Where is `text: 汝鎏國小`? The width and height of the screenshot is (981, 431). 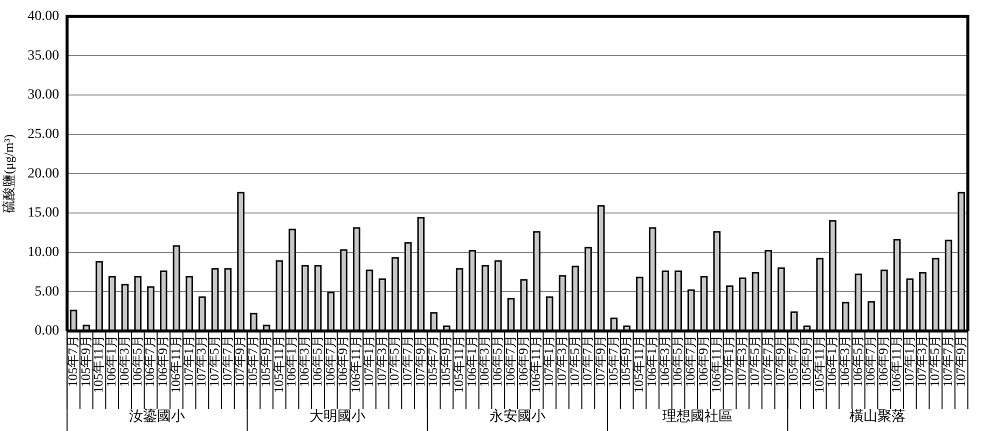
text: 汝鎏國小 is located at coordinates (157, 416).